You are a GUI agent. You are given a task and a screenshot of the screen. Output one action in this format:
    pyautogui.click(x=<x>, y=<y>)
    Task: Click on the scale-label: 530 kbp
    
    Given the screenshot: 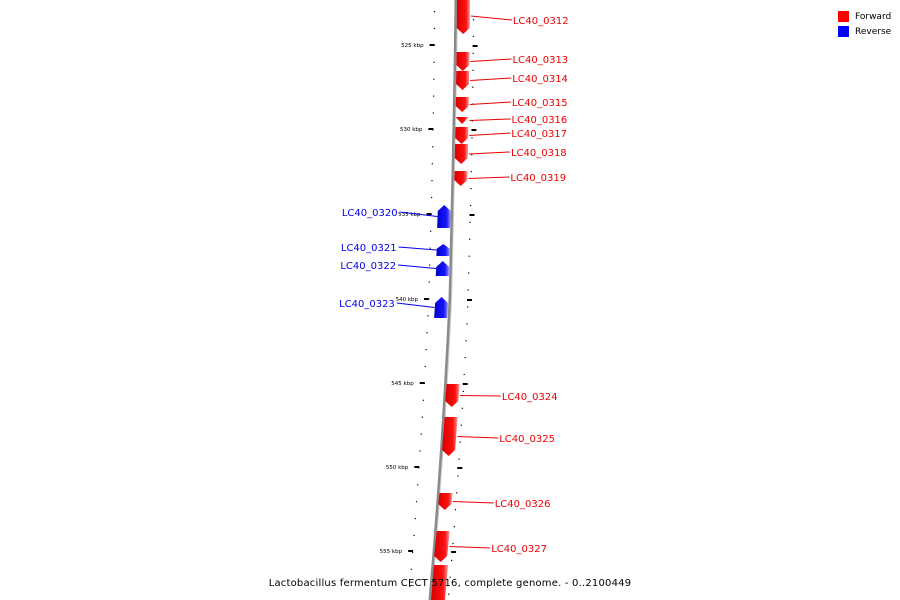 What is the action you would take?
    pyautogui.click(x=411, y=130)
    